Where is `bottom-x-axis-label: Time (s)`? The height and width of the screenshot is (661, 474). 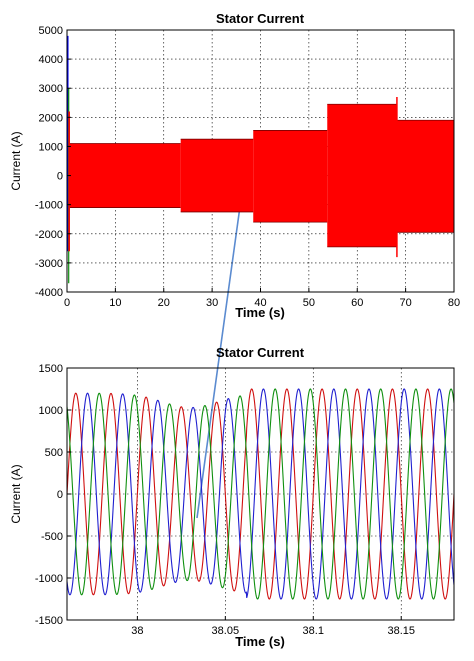 bottom-x-axis-label: Time (s) is located at coordinates (260, 641).